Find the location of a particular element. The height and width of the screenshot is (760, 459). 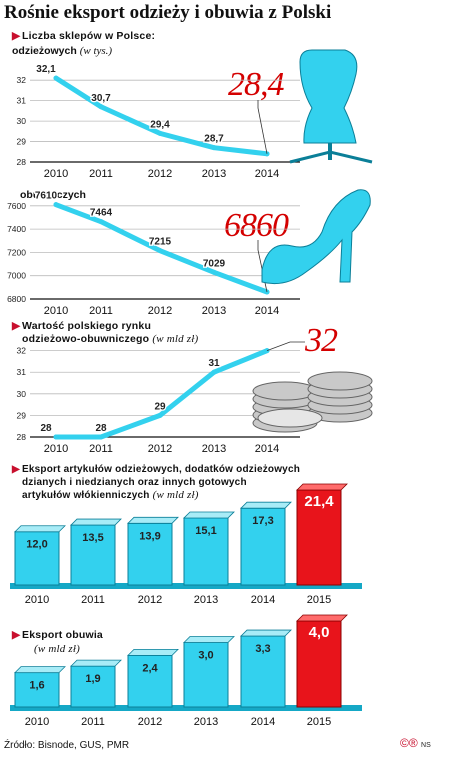

bar-value-label-4-3: 3,0 is located at coordinates (205, 656).